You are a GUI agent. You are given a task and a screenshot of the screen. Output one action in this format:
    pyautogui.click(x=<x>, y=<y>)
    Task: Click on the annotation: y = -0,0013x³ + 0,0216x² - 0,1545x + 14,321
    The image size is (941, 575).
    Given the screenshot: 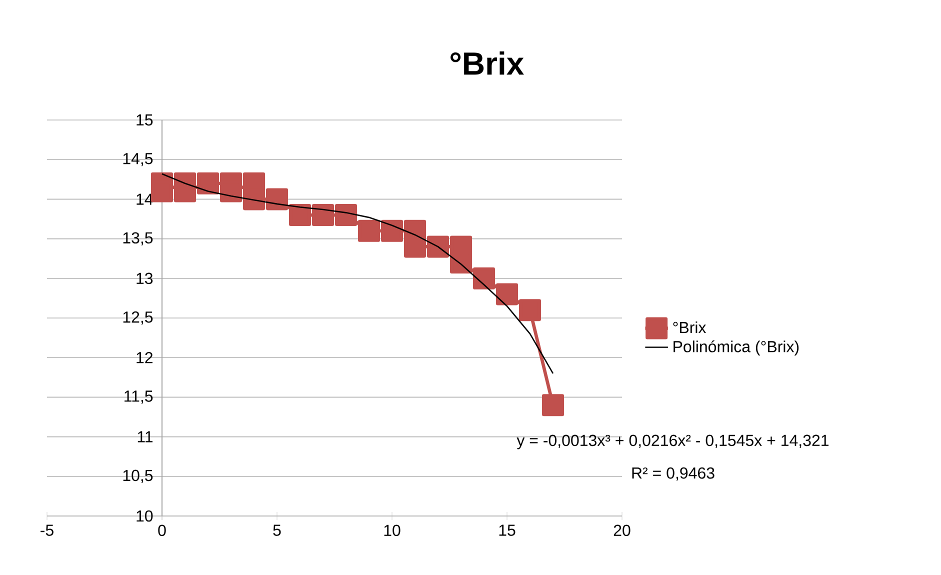 What is the action you would take?
    pyautogui.click(x=672, y=442)
    